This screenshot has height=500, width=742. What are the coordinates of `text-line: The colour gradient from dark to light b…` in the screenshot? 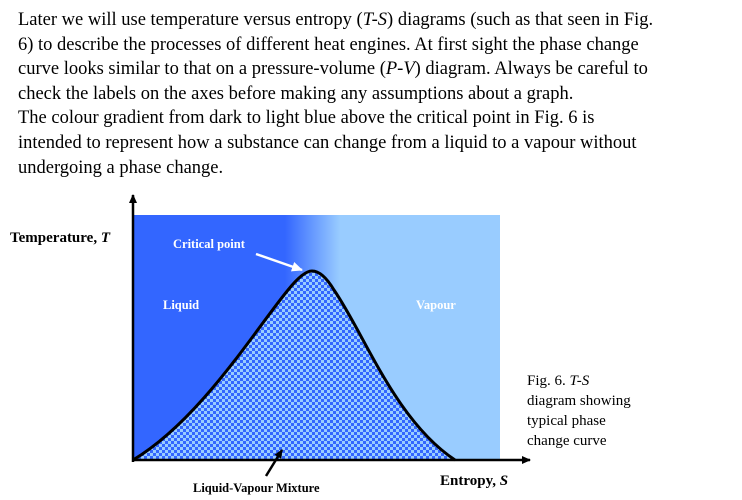 It's located at (378, 118).